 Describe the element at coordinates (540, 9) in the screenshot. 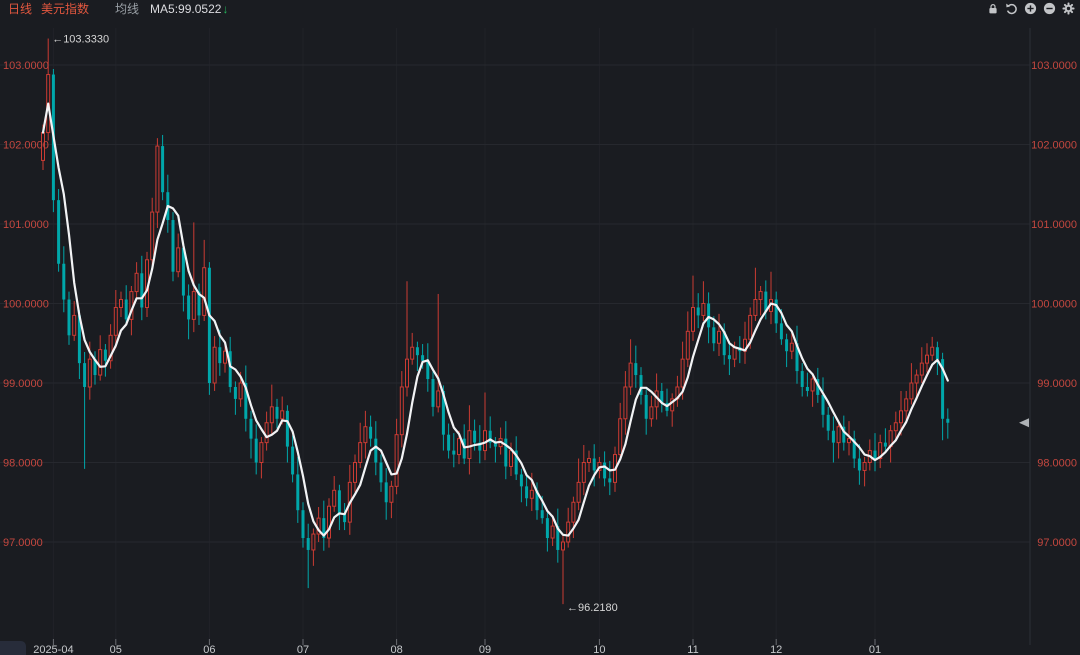

I see `chart-header: 日线 美元指数 均线 MA5:99.0522 ↓` at that location.